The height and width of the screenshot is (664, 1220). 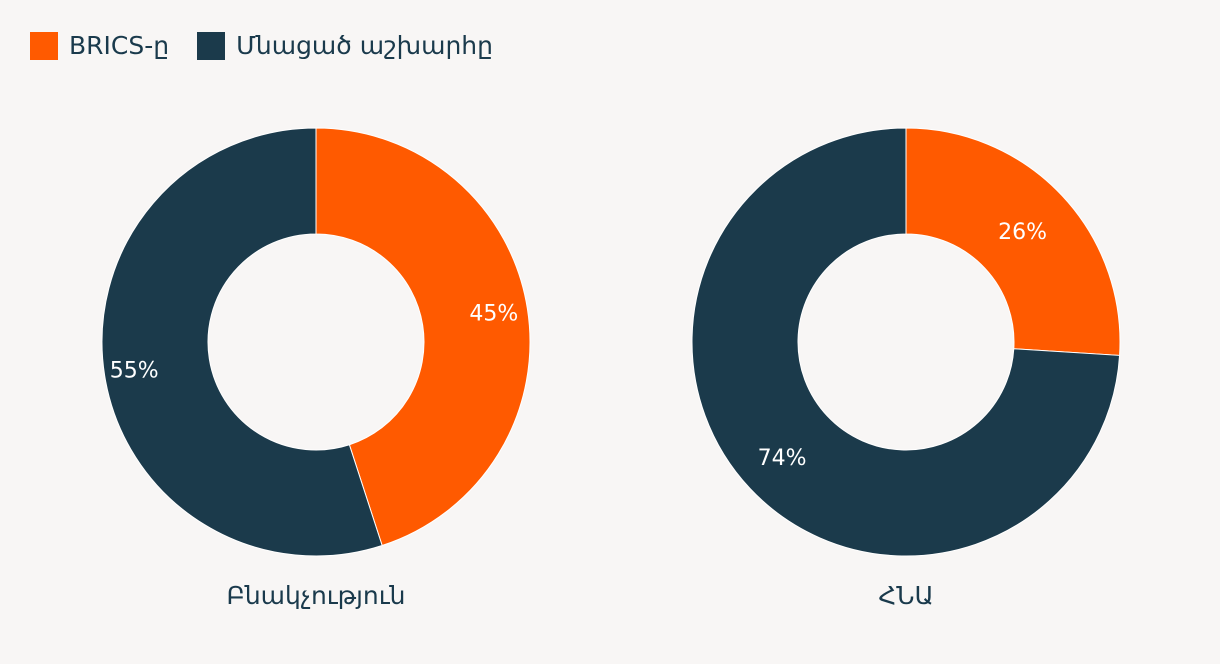 I want to click on slice-label-population-brics: 45%, so click(x=493, y=313).